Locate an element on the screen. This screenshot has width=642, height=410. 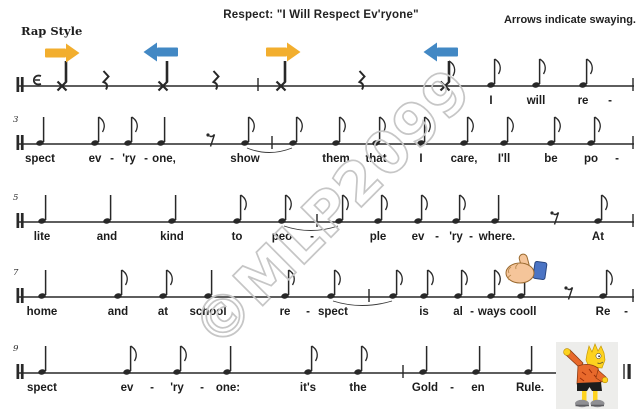
lyric: al is located at coordinates (458, 312).